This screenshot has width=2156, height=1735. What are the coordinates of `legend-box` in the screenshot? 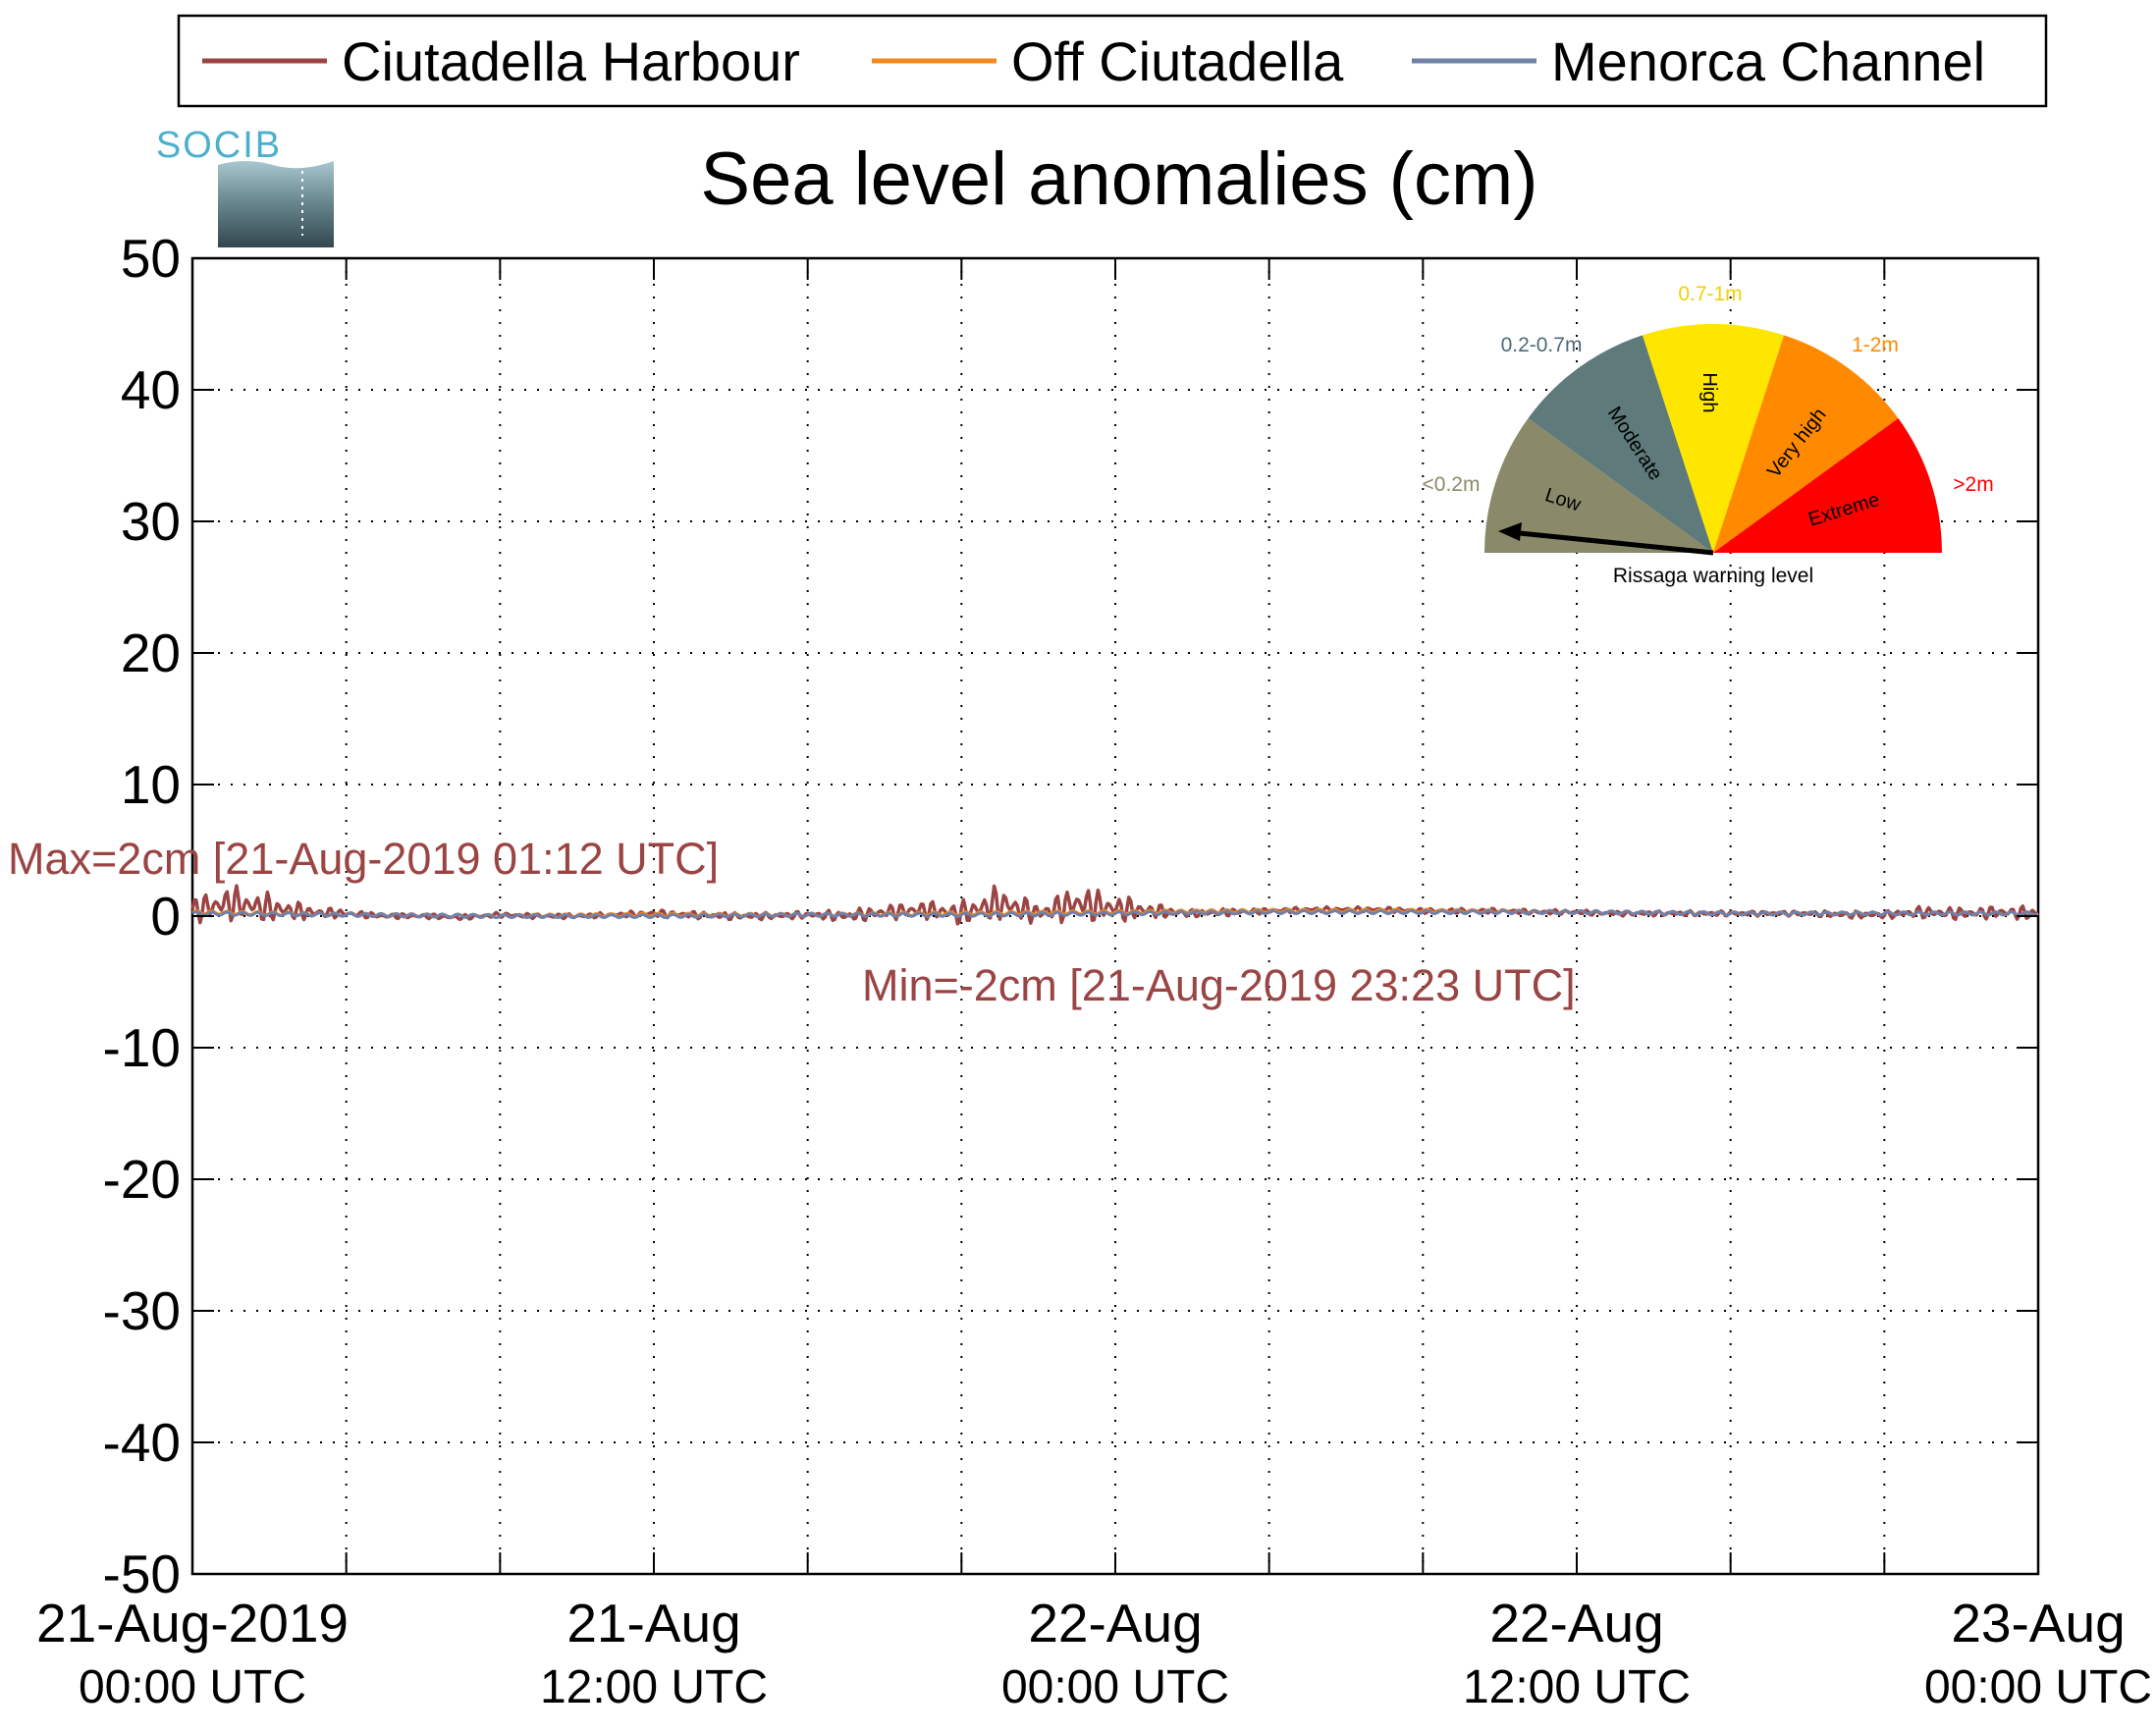 It's located at (1113, 61).